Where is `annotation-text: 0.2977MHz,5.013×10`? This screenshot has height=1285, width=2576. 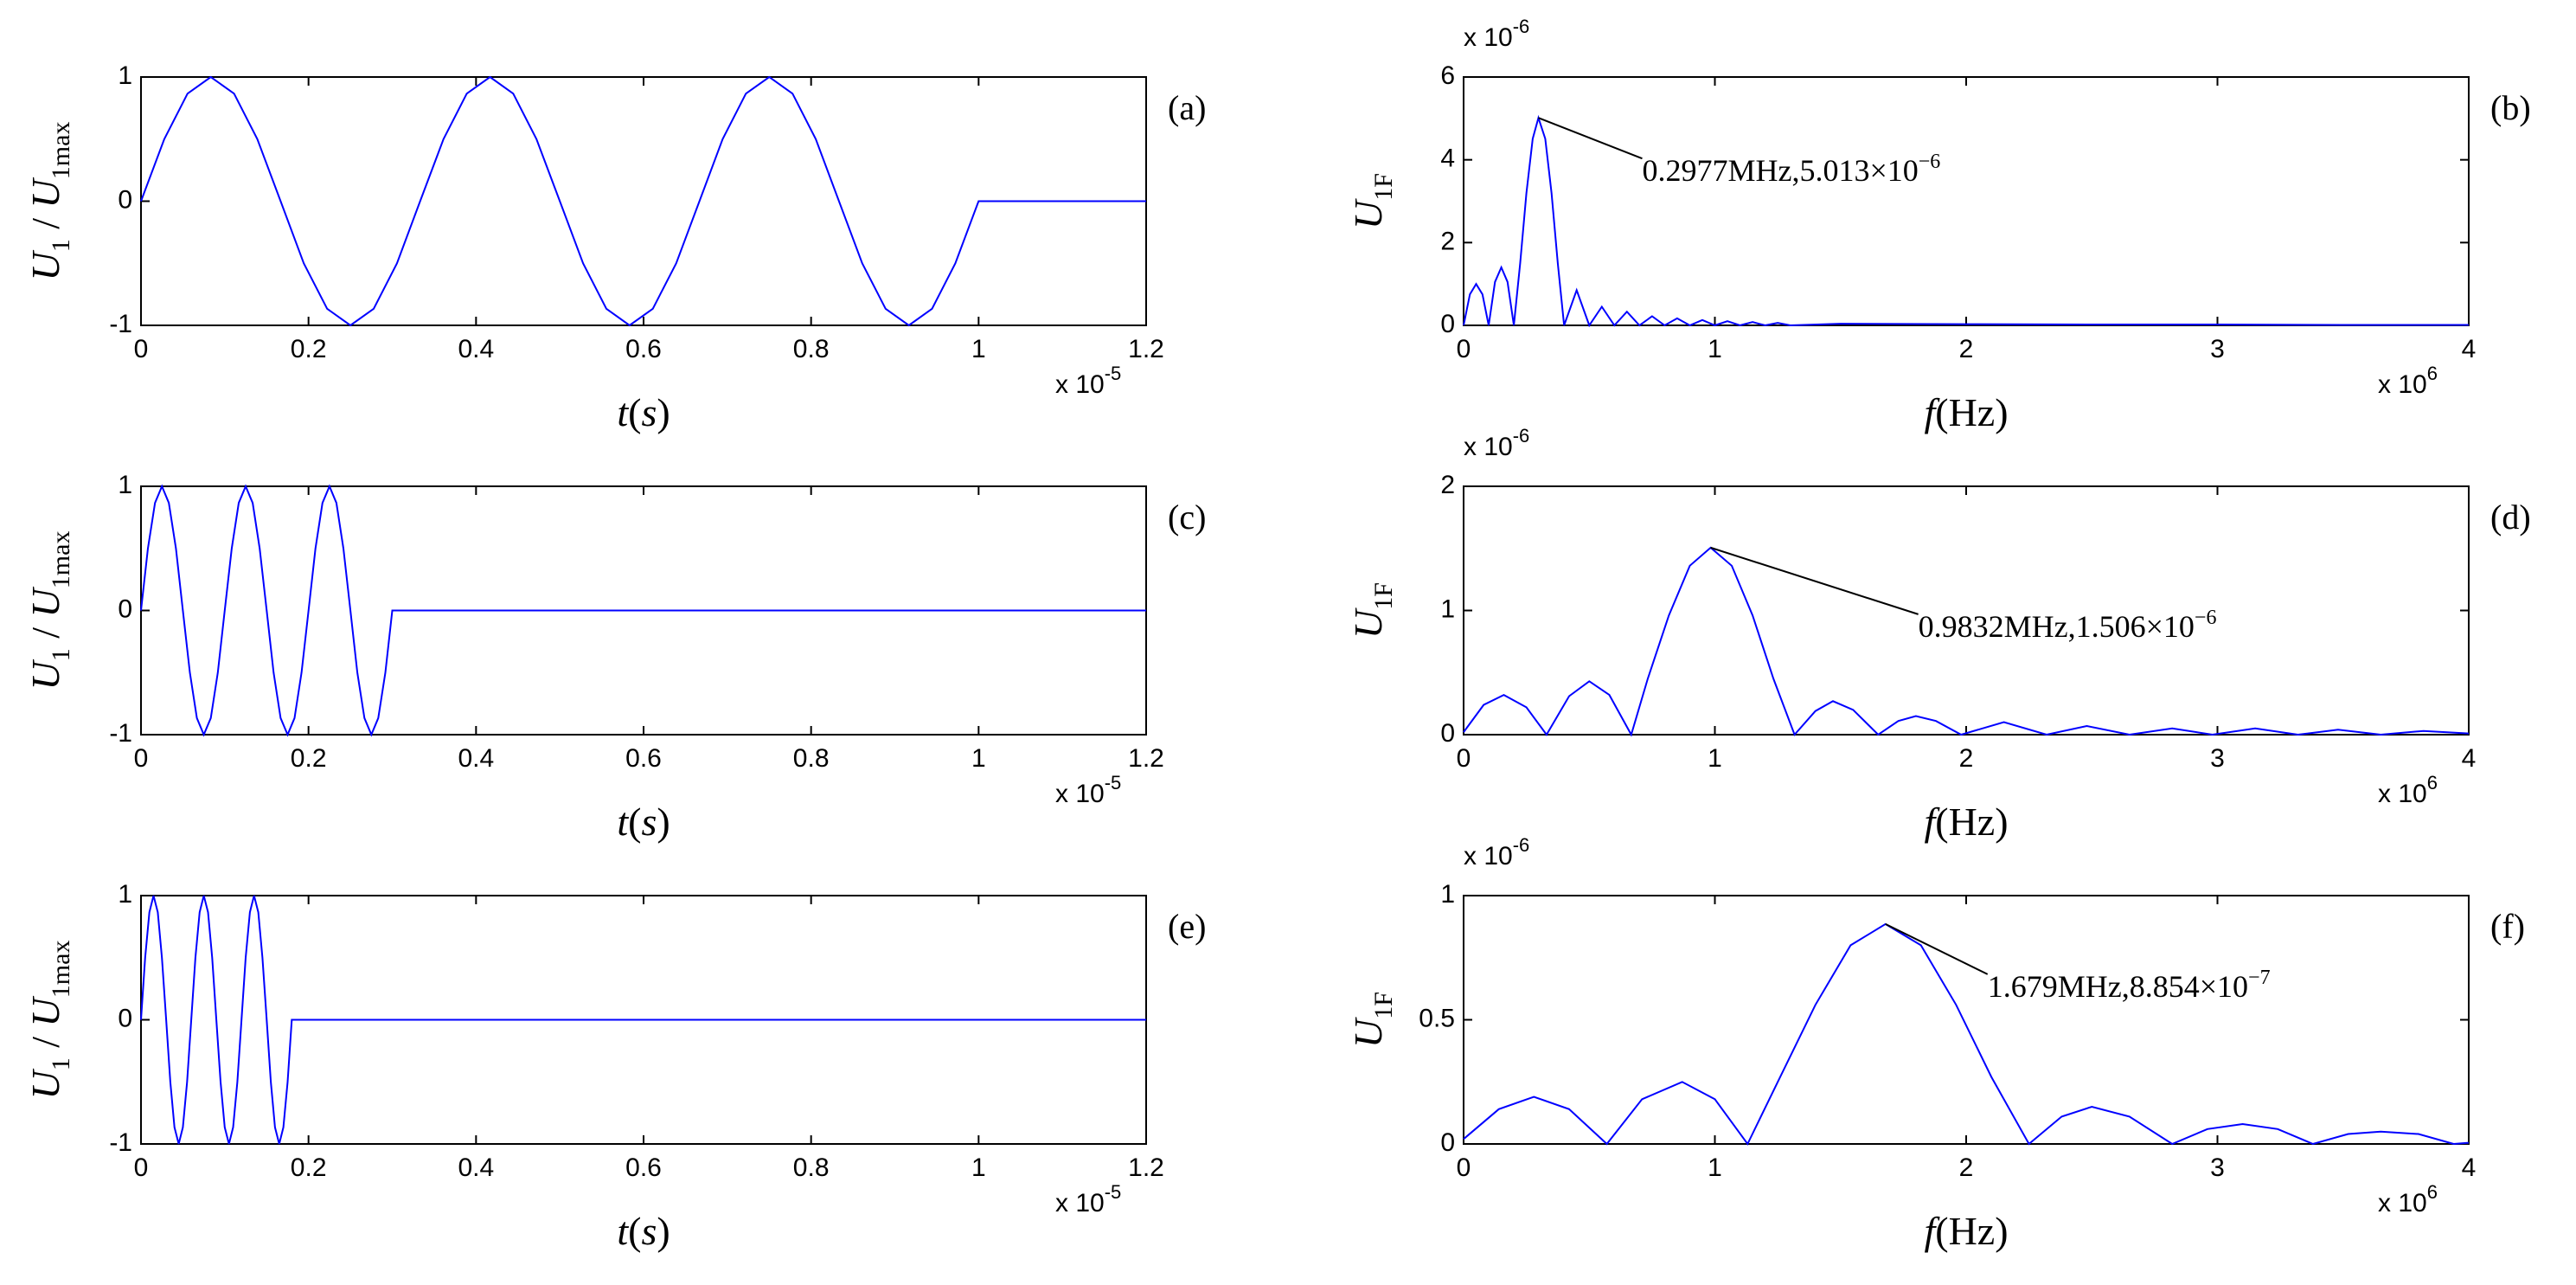 annotation-text: 0.2977MHz,5.013×10 is located at coordinates (1780, 170).